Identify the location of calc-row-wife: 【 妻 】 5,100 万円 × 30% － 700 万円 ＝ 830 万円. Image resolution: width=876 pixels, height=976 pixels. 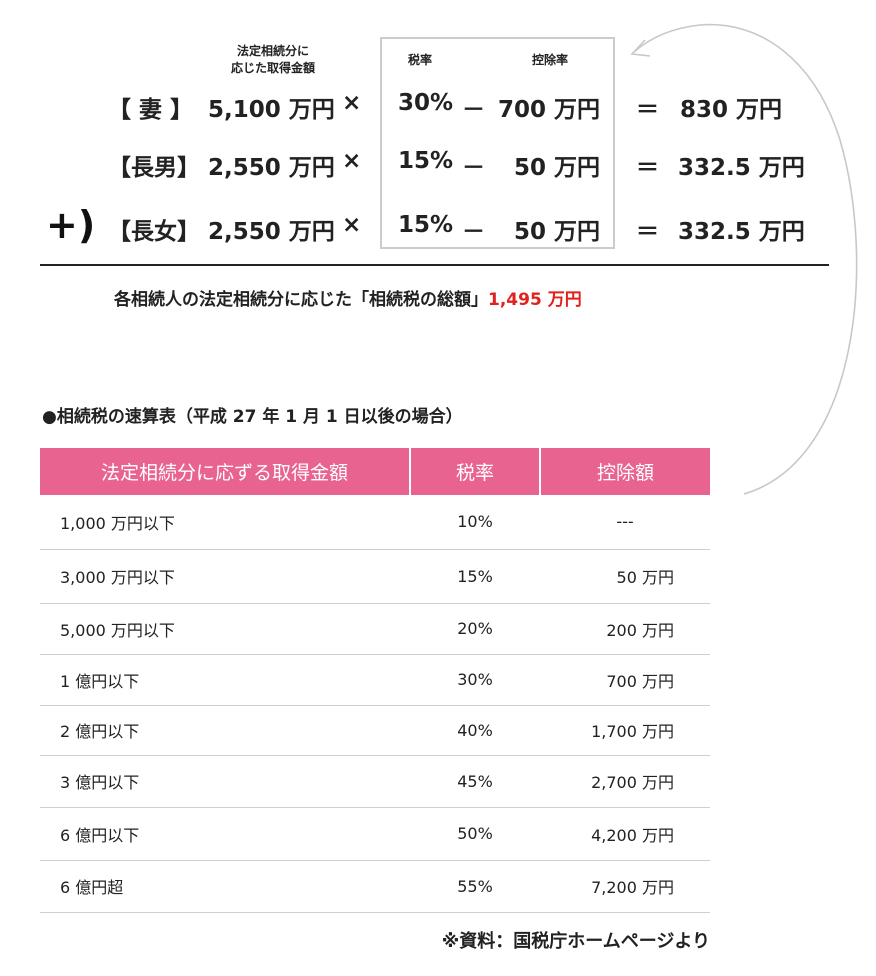
(438, 106).